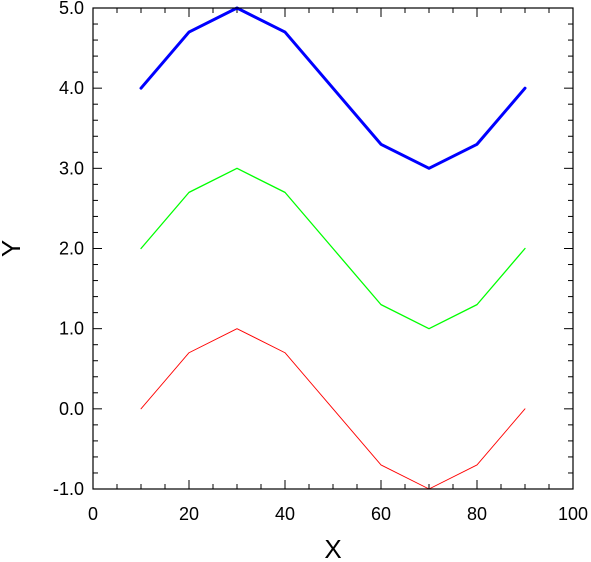  What do you see at coordinates (71, 249) in the screenshot?
I see `y-tick-label: 2.0` at bounding box center [71, 249].